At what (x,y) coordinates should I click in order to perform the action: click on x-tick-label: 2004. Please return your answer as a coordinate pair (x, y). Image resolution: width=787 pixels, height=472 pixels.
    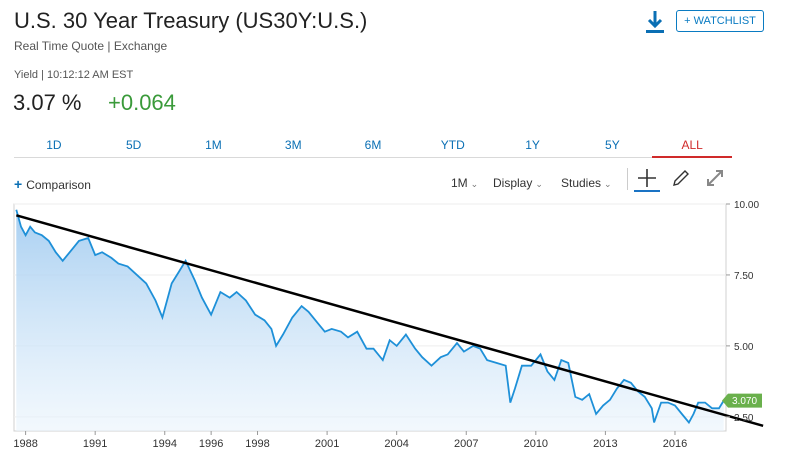
    Looking at the image, I should click on (396, 444).